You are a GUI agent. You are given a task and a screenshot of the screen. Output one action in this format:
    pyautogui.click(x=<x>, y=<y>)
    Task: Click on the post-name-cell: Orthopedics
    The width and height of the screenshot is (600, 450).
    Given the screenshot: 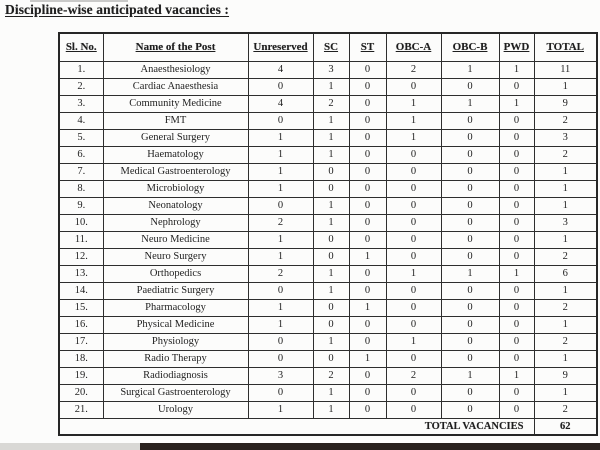 What is the action you would take?
    pyautogui.click(x=175, y=274)
    